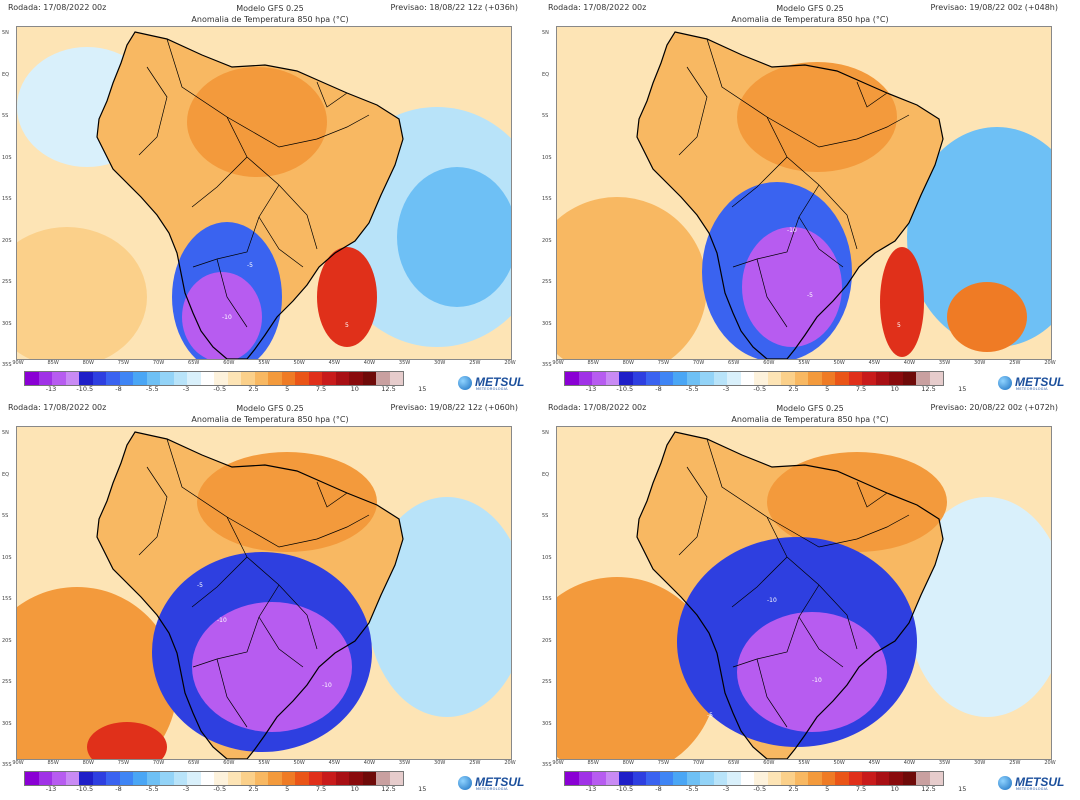 The height and width of the screenshot is (800, 1080). Describe the element at coordinates (347, 325) in the screenshot. I see `contour-label: 5` at that location.